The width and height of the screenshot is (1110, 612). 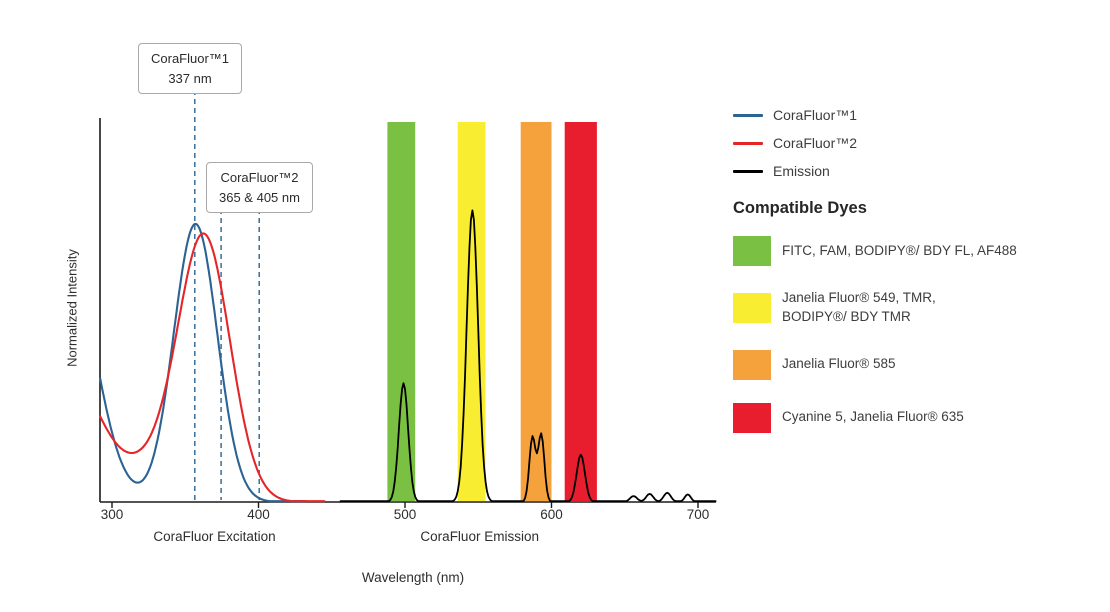 What do you see at coordinates (920, 171) in the screenshot?
I see `legend-item-emission: Emission` at bounding box center [920, 171].